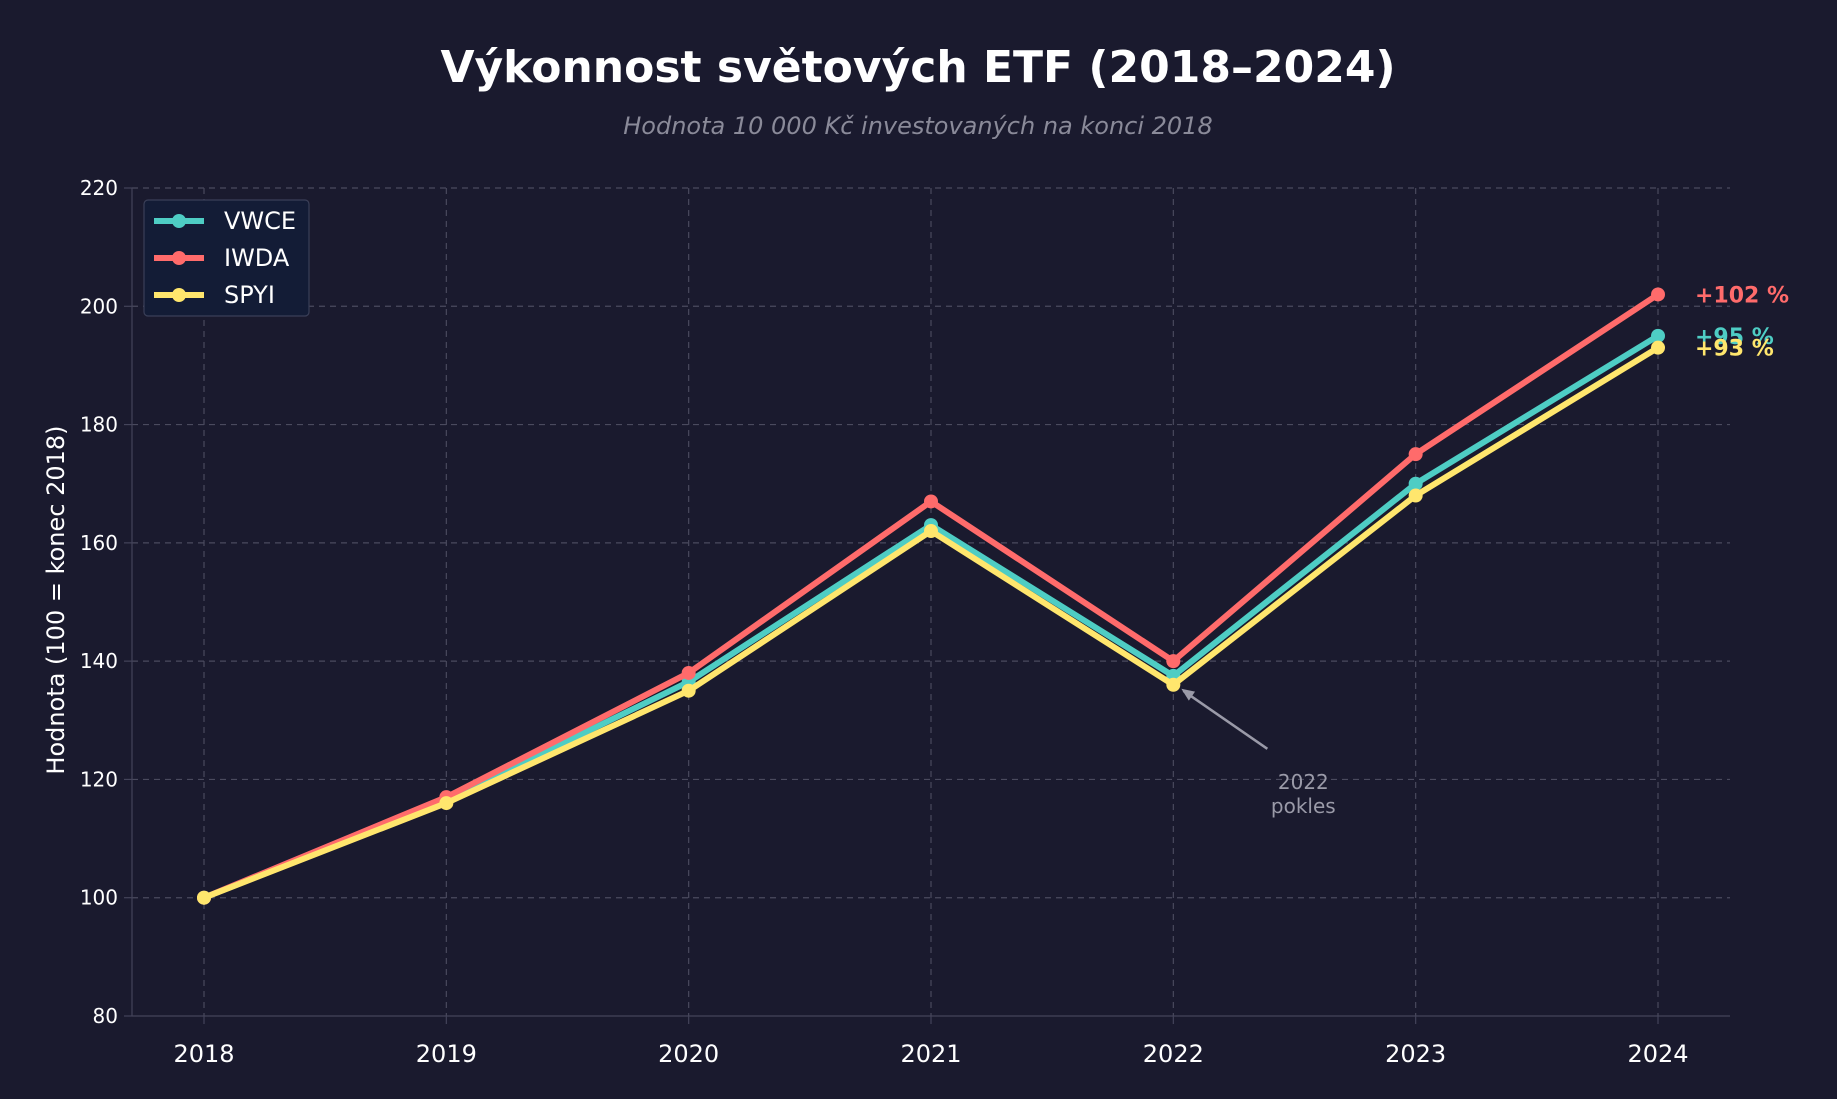  I want to click on x-tick-label: 2024, so click(1657, 1054).